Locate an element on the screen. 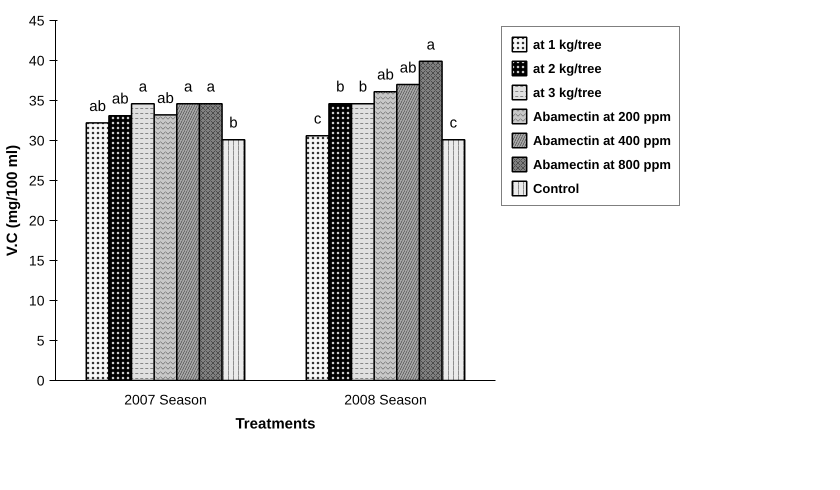 The image size is (840, 490). legend-label: Abamectin at 200 ppm is located at coordinates (602, 116).